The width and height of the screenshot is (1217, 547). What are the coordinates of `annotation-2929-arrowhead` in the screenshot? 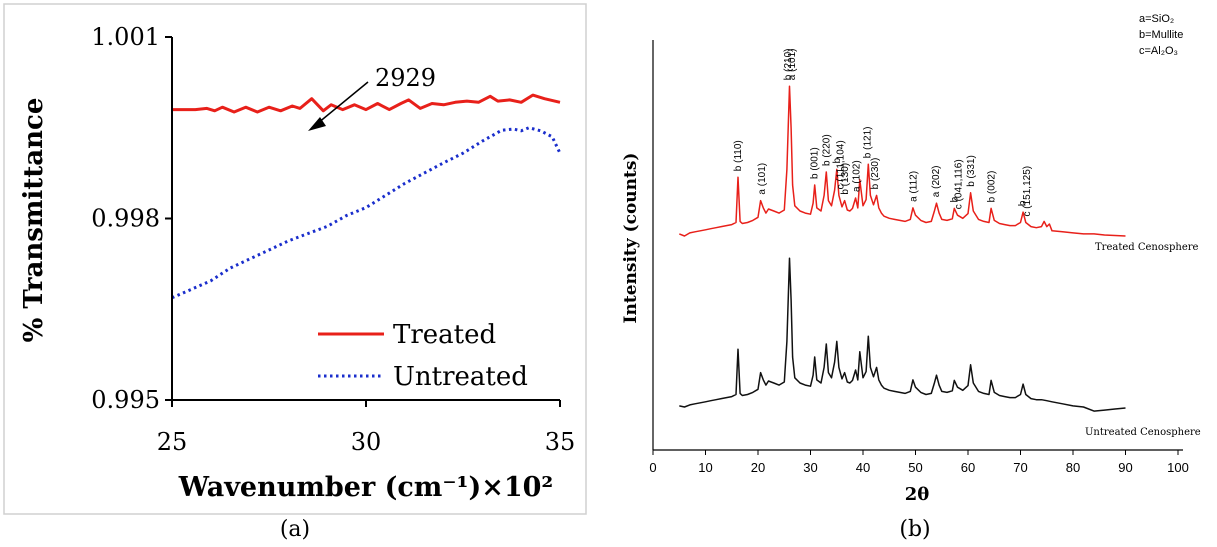 It's located at (317, 124).